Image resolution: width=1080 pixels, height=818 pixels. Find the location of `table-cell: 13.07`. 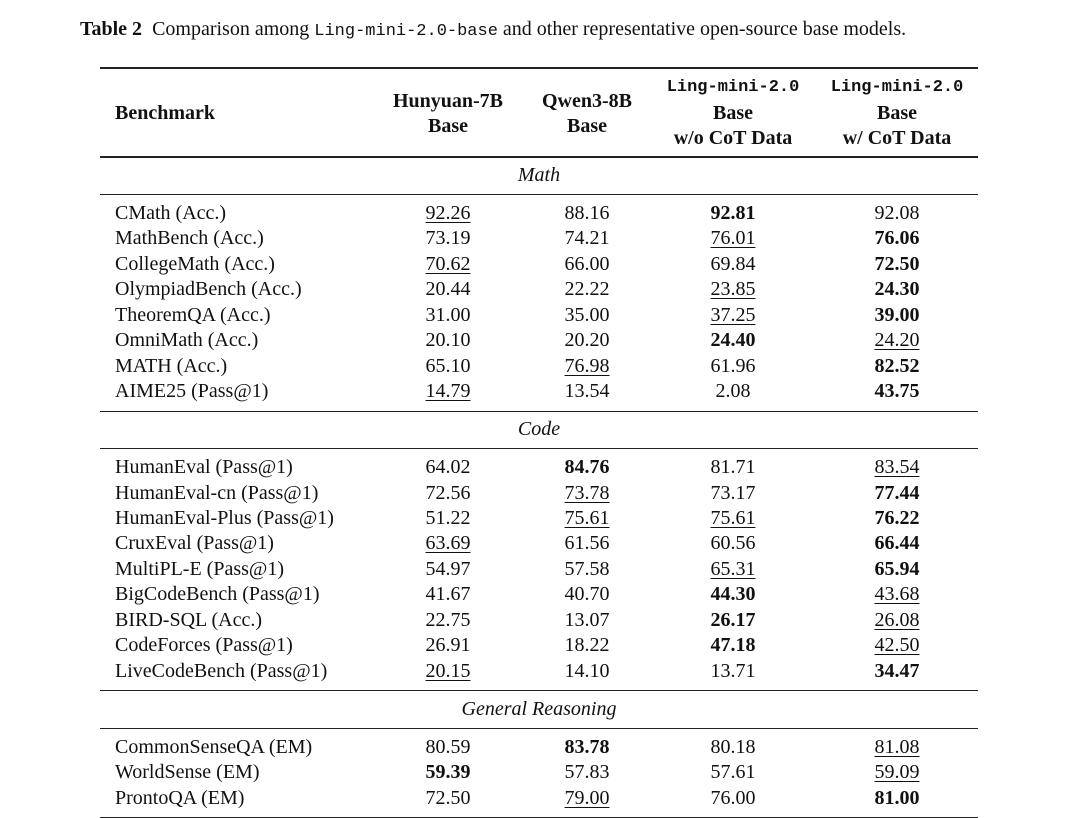

table-cell: 13.07 is located at coordinates (587, 619).